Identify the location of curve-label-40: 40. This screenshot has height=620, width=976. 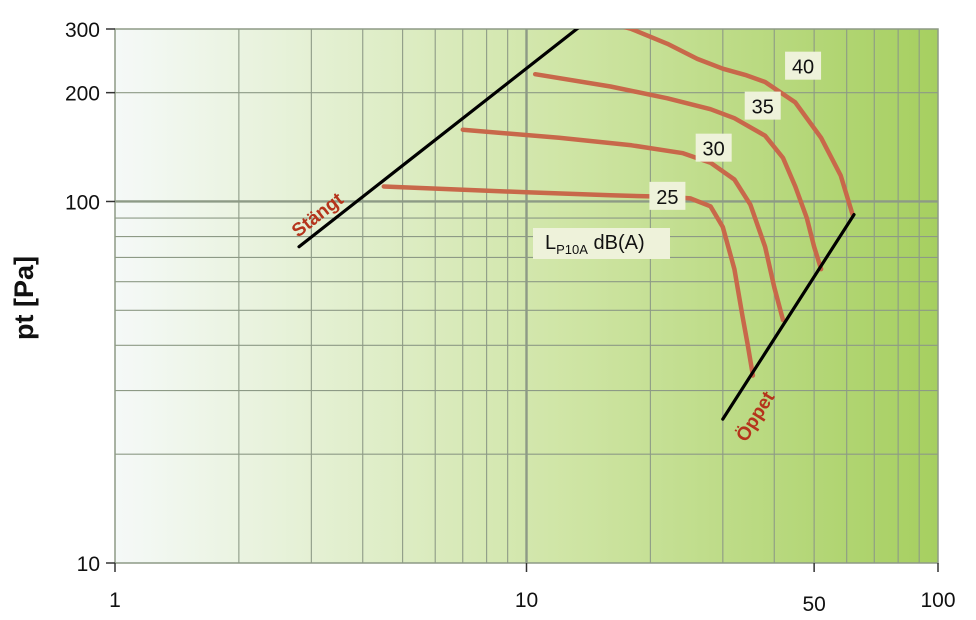
(803, 68).